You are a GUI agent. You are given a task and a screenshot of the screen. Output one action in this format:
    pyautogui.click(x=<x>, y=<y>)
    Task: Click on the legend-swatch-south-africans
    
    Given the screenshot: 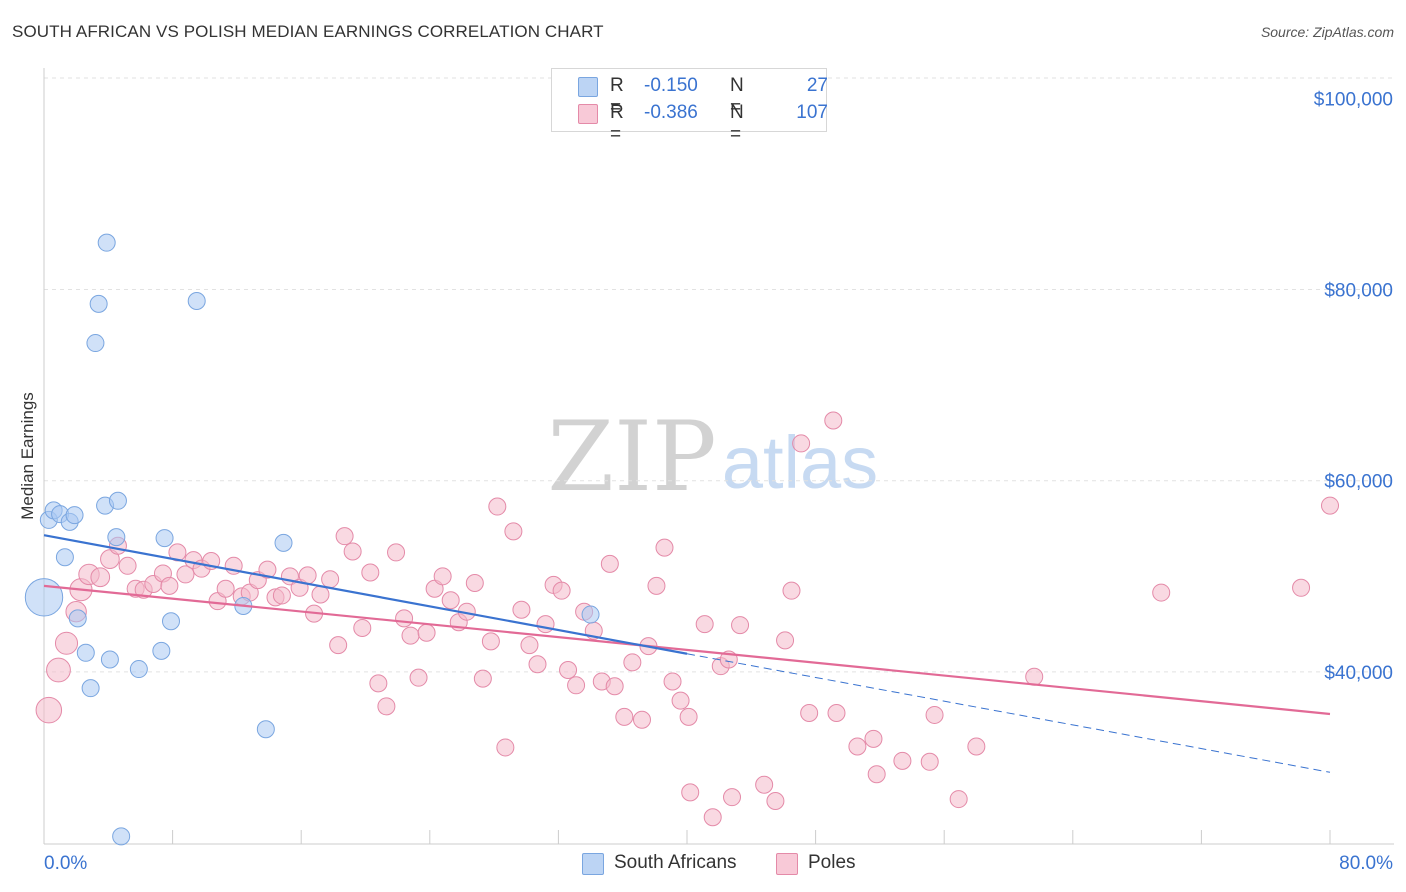 What is the action you would take?
    pyautogui.click(x=588, y=87)
    